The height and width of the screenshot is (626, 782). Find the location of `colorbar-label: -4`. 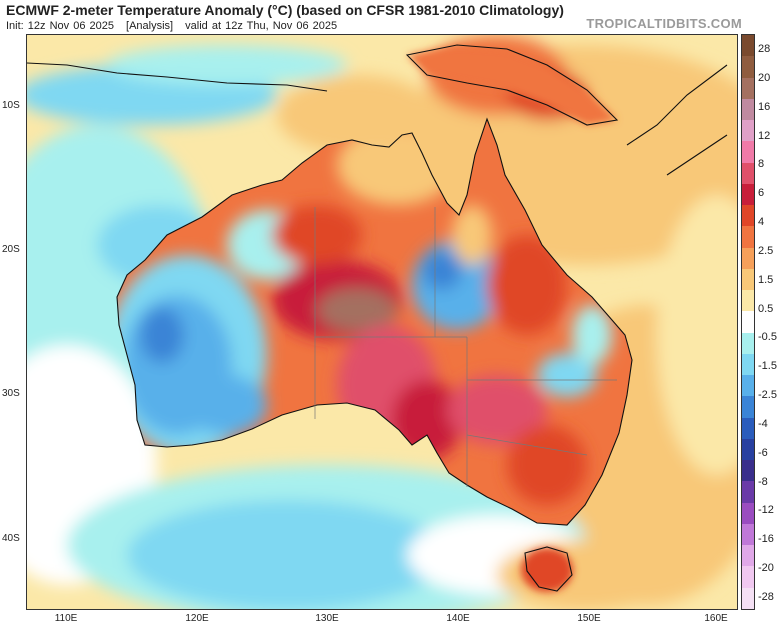

colorbar-label: -4 is located at coordinates (763, 423).